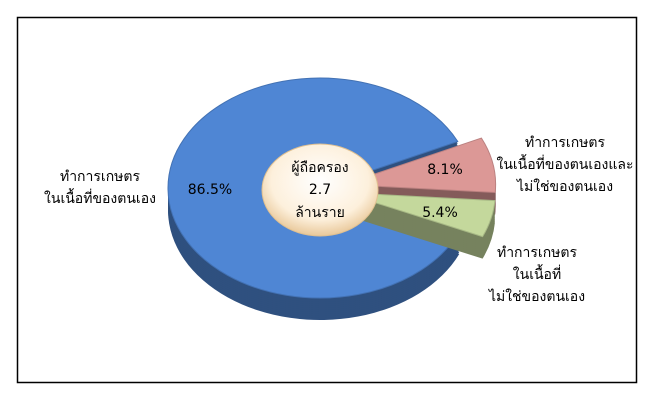  What do you see at coordinates (100, 188) in the screenshot?
I see `slice-label: ทำการเกษตรในเนื้อที่ของตนเอง` at bounding box center [100, 188].